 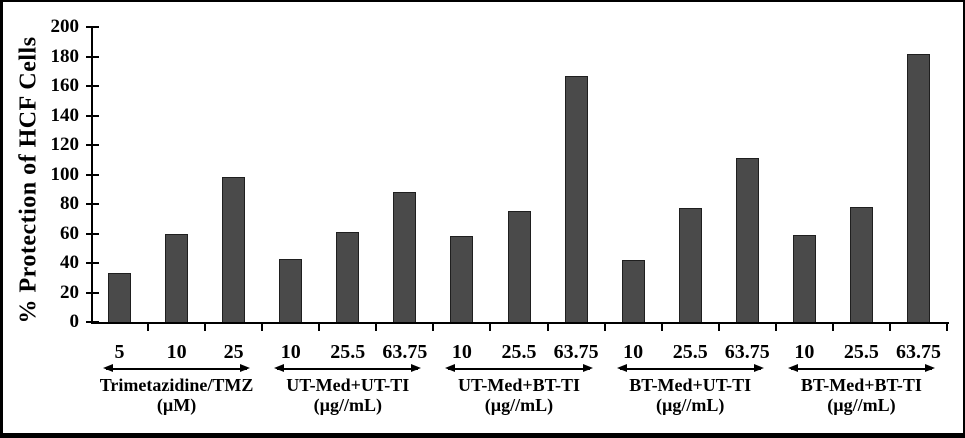 I want to click on y-axis-tick-label: 100, so click(x=65, y=174).